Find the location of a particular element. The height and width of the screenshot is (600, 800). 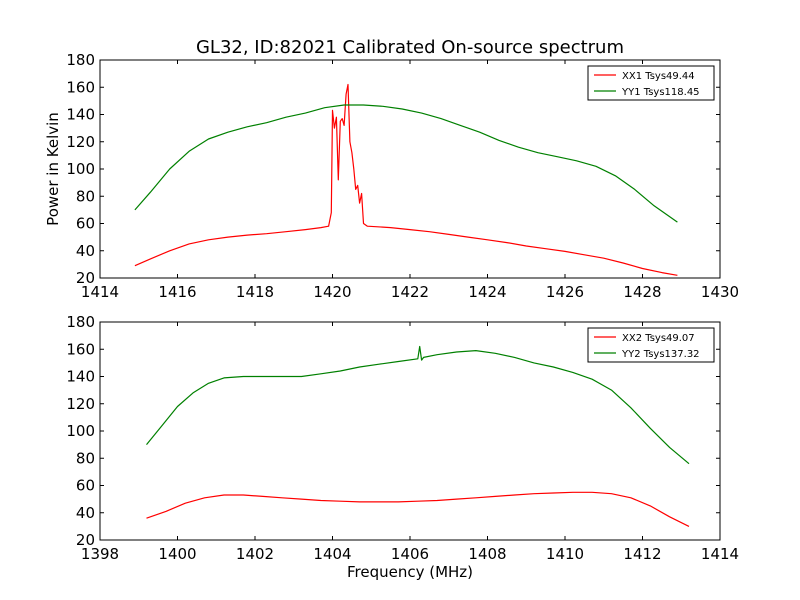

bottom-x-axis-label: Frequency (MHz) is located at coordinates (410, 572).